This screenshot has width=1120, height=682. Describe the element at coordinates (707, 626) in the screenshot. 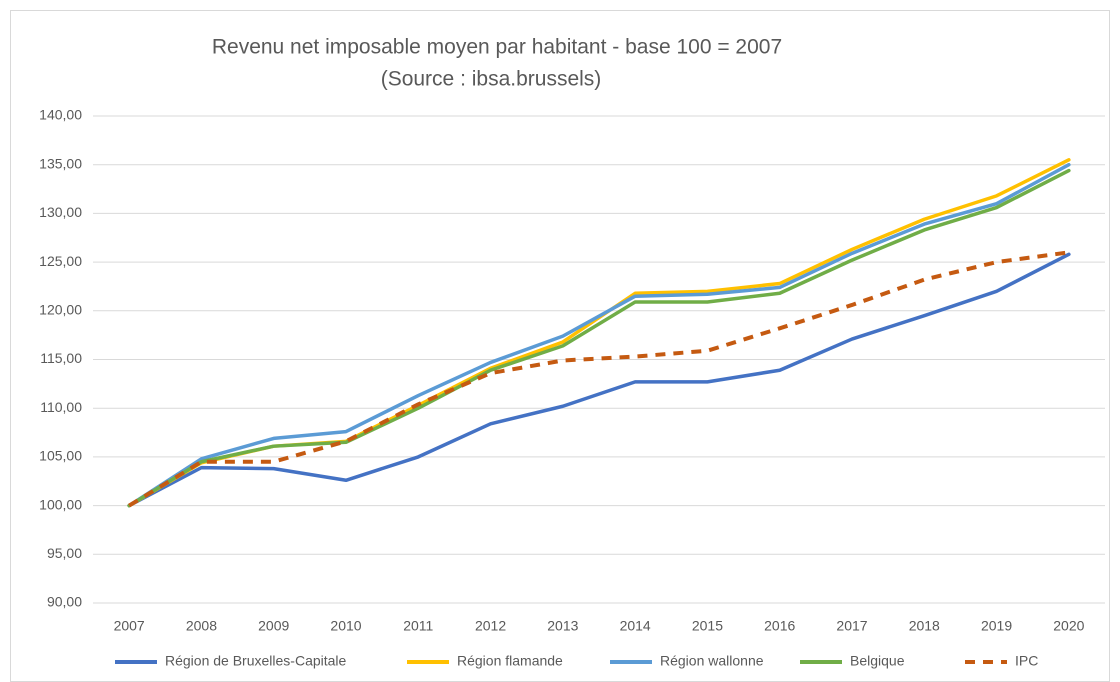

I see `x-tick-label: 2015` at that location.